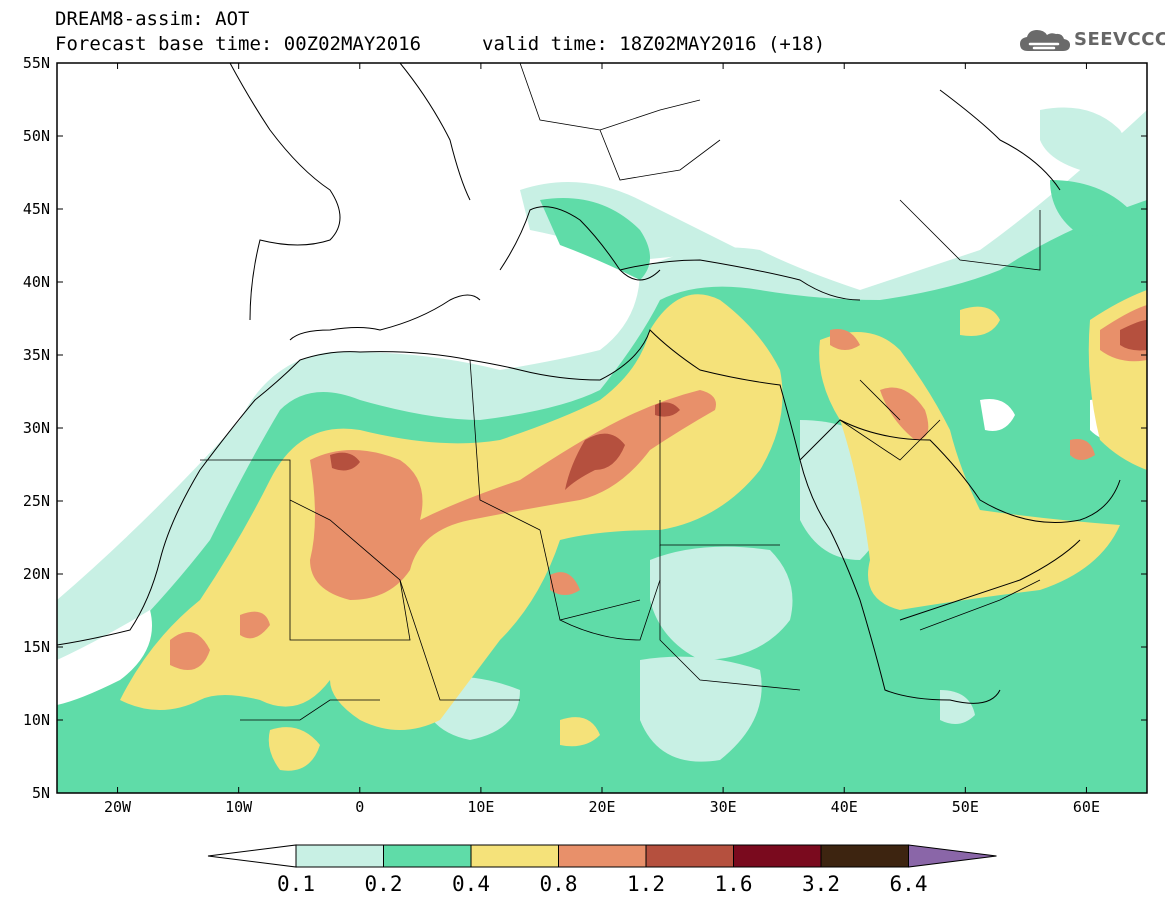  Describe the element at coordinates (238, 44) in the screenshot. I see `forecast-base-time: Forecast base time: 00Z02MAY2016` at that location.